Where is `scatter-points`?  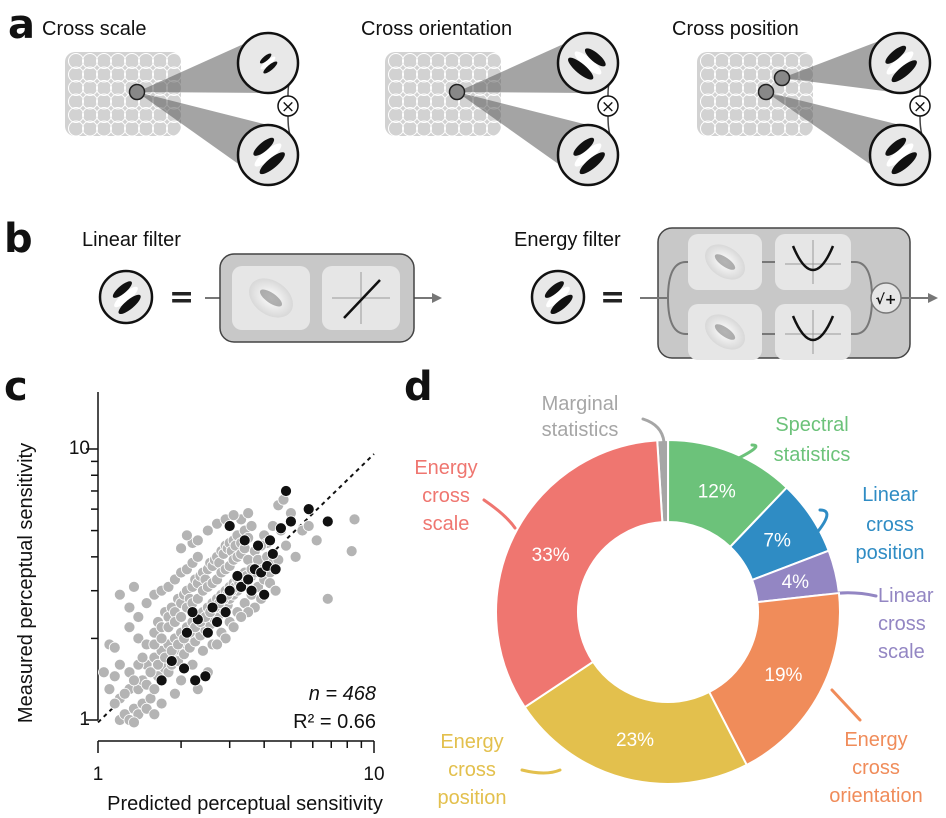 scatter-points is located at coordinates (229, 607).